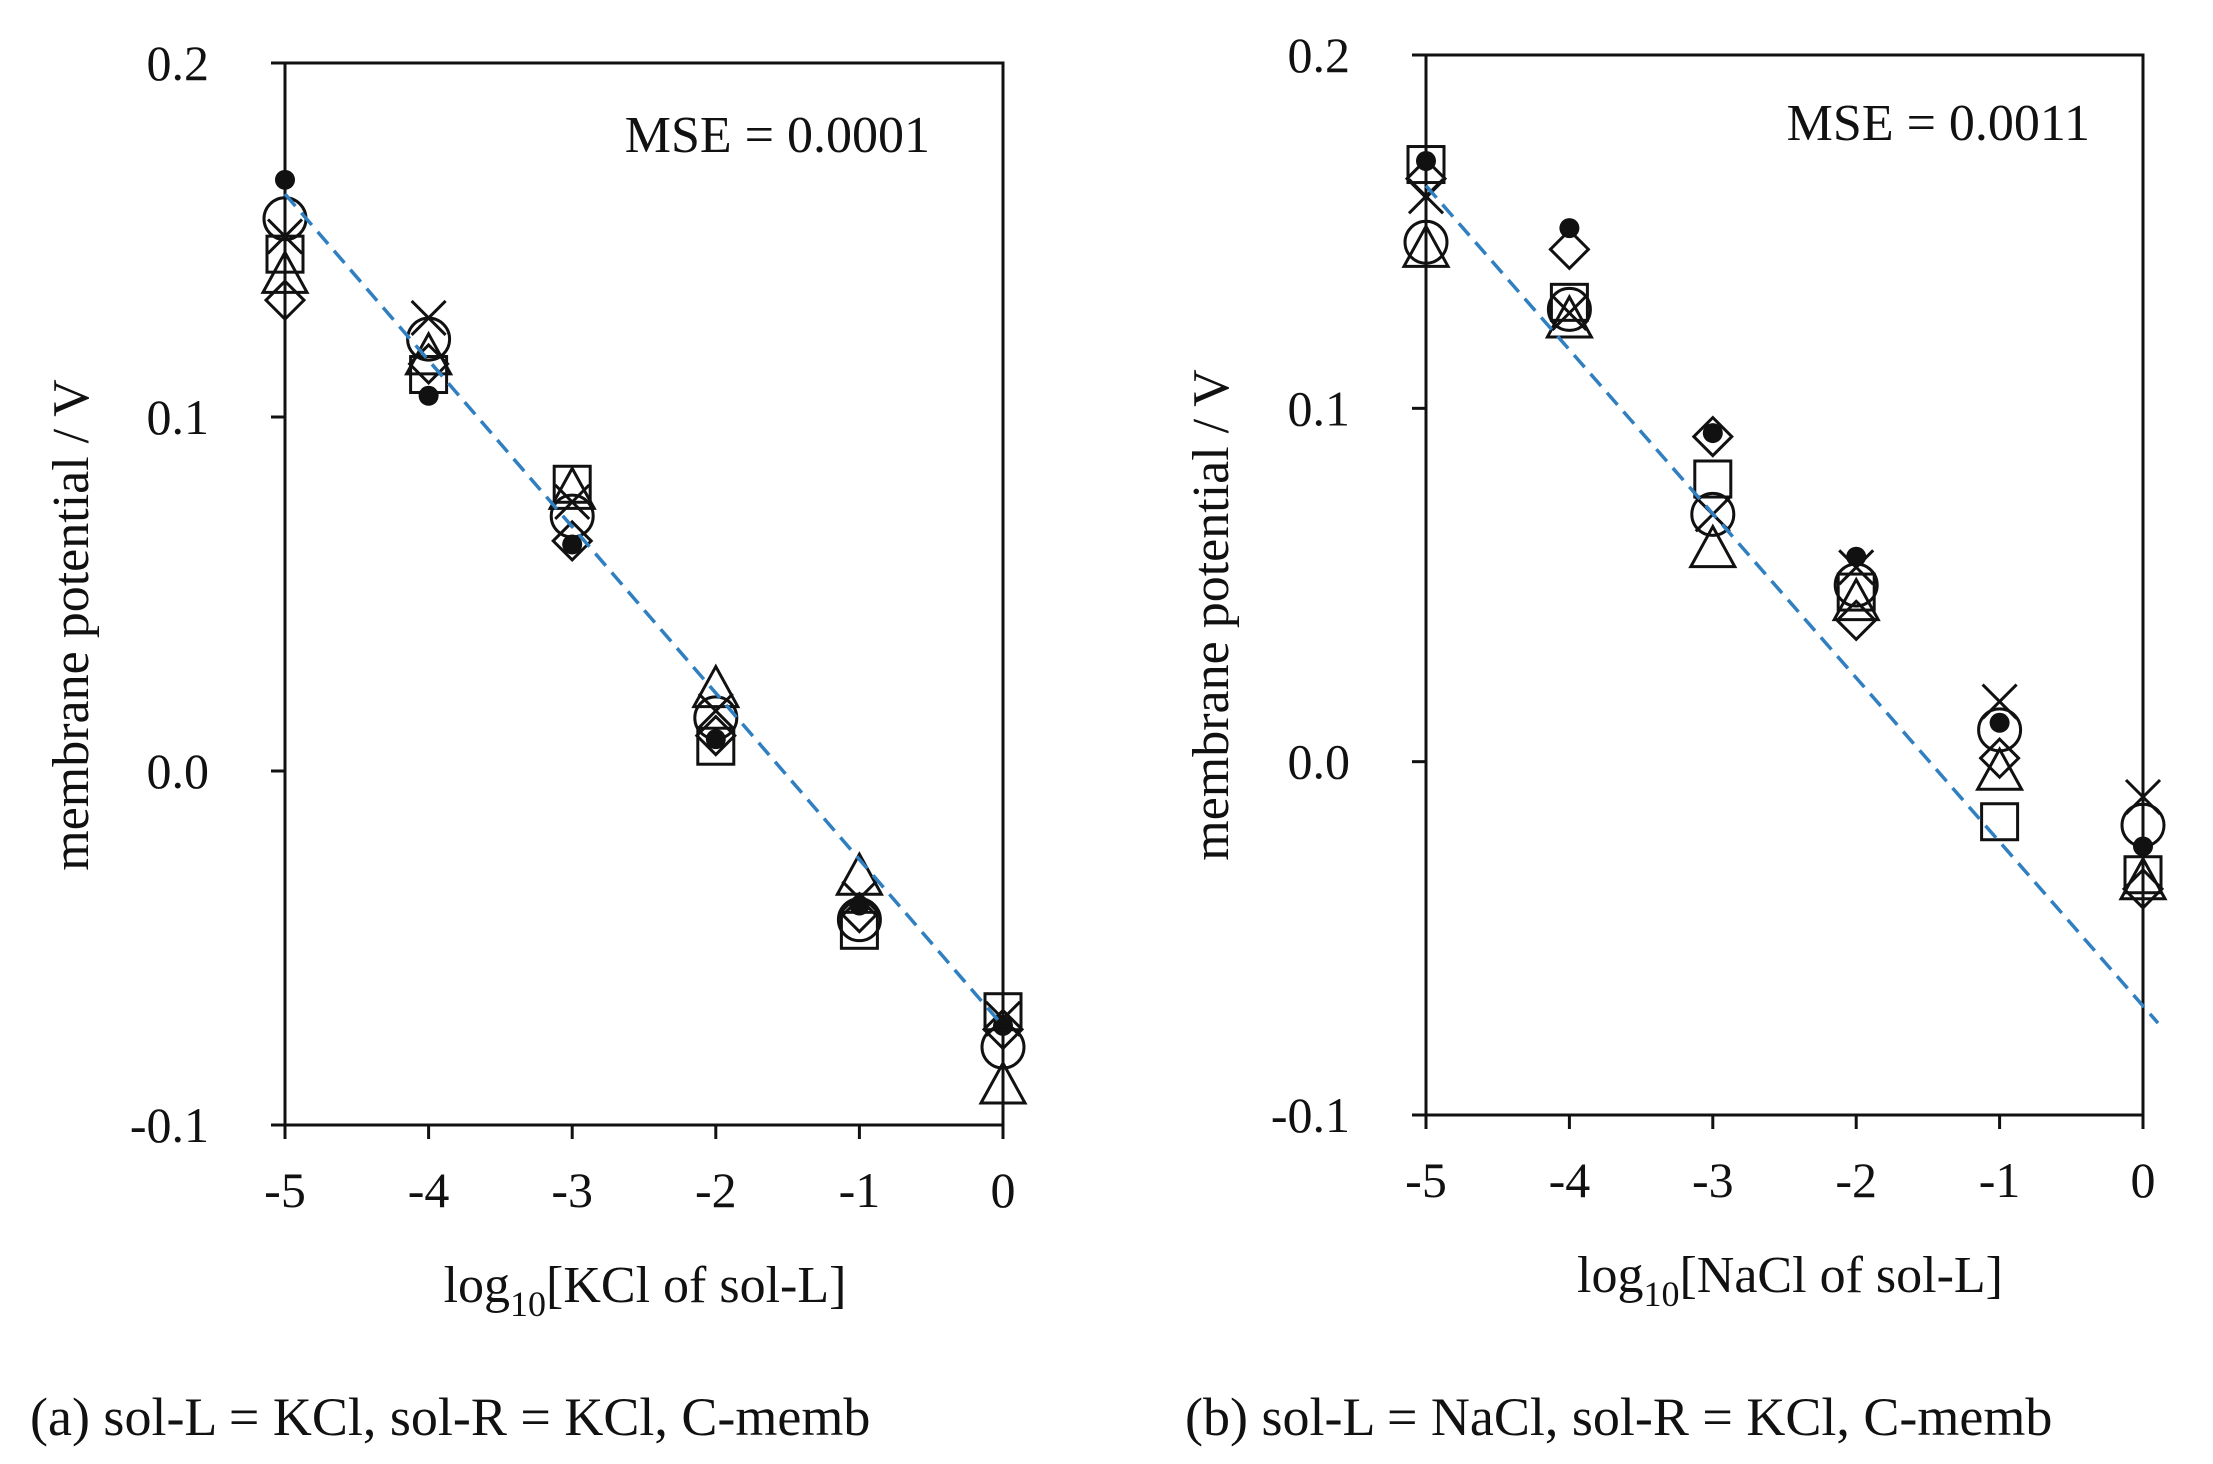 This screenshot has width=2213, height=1464. Describe the element at coordinates (1310, 1115) in the screenshot. I see `panel-b-y-tick-label: -0.1` at that location.